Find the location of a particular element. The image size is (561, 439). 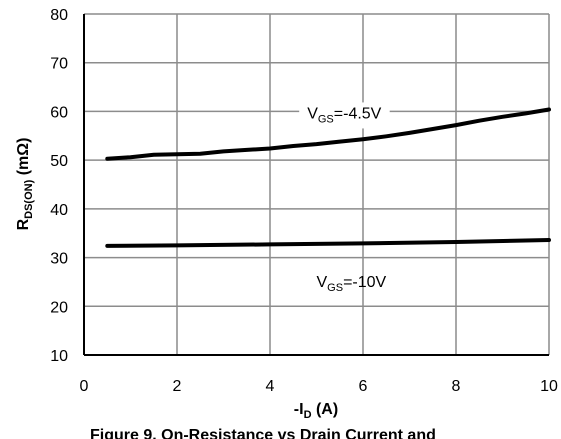

y-tick-label-30: 30 is located at coordinates (59, 259).